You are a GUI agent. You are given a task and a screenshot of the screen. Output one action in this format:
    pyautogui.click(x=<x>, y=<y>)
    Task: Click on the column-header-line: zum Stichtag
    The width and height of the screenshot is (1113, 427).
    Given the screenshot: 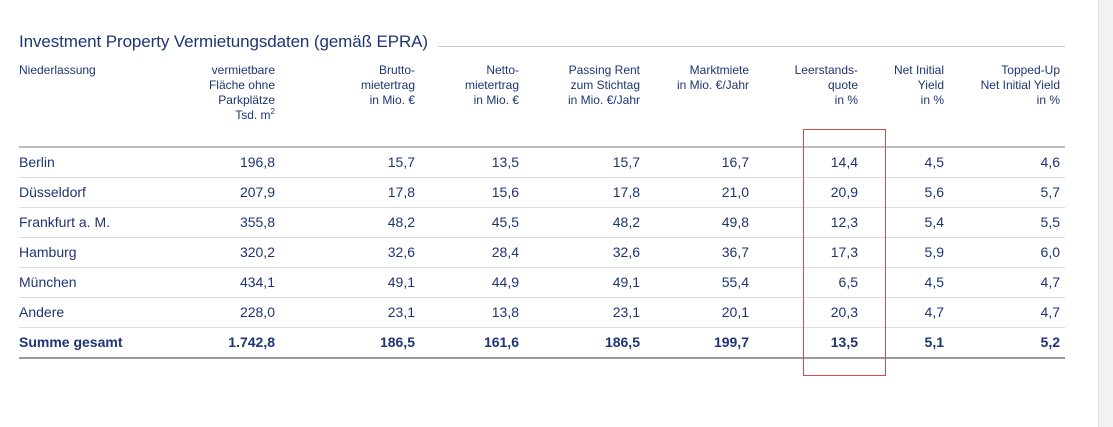 What is the action you would take?
    pyautogui.click(x=605, y=85)
    